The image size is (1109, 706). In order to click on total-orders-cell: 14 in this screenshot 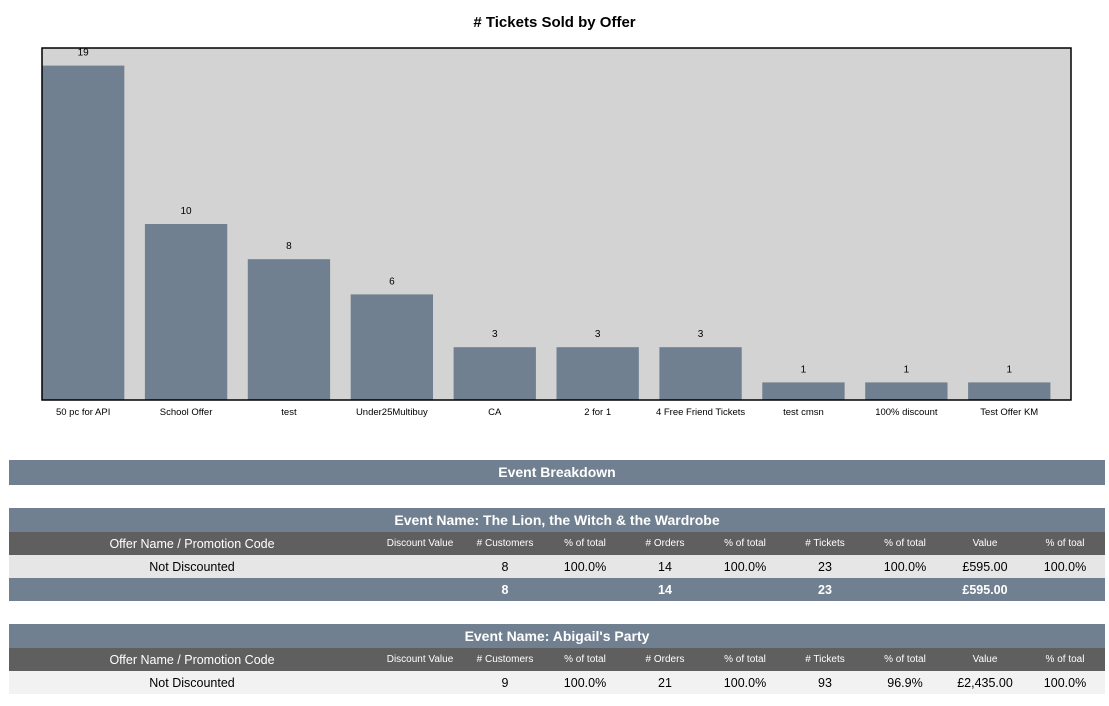, I will do `click(665, 589)`.